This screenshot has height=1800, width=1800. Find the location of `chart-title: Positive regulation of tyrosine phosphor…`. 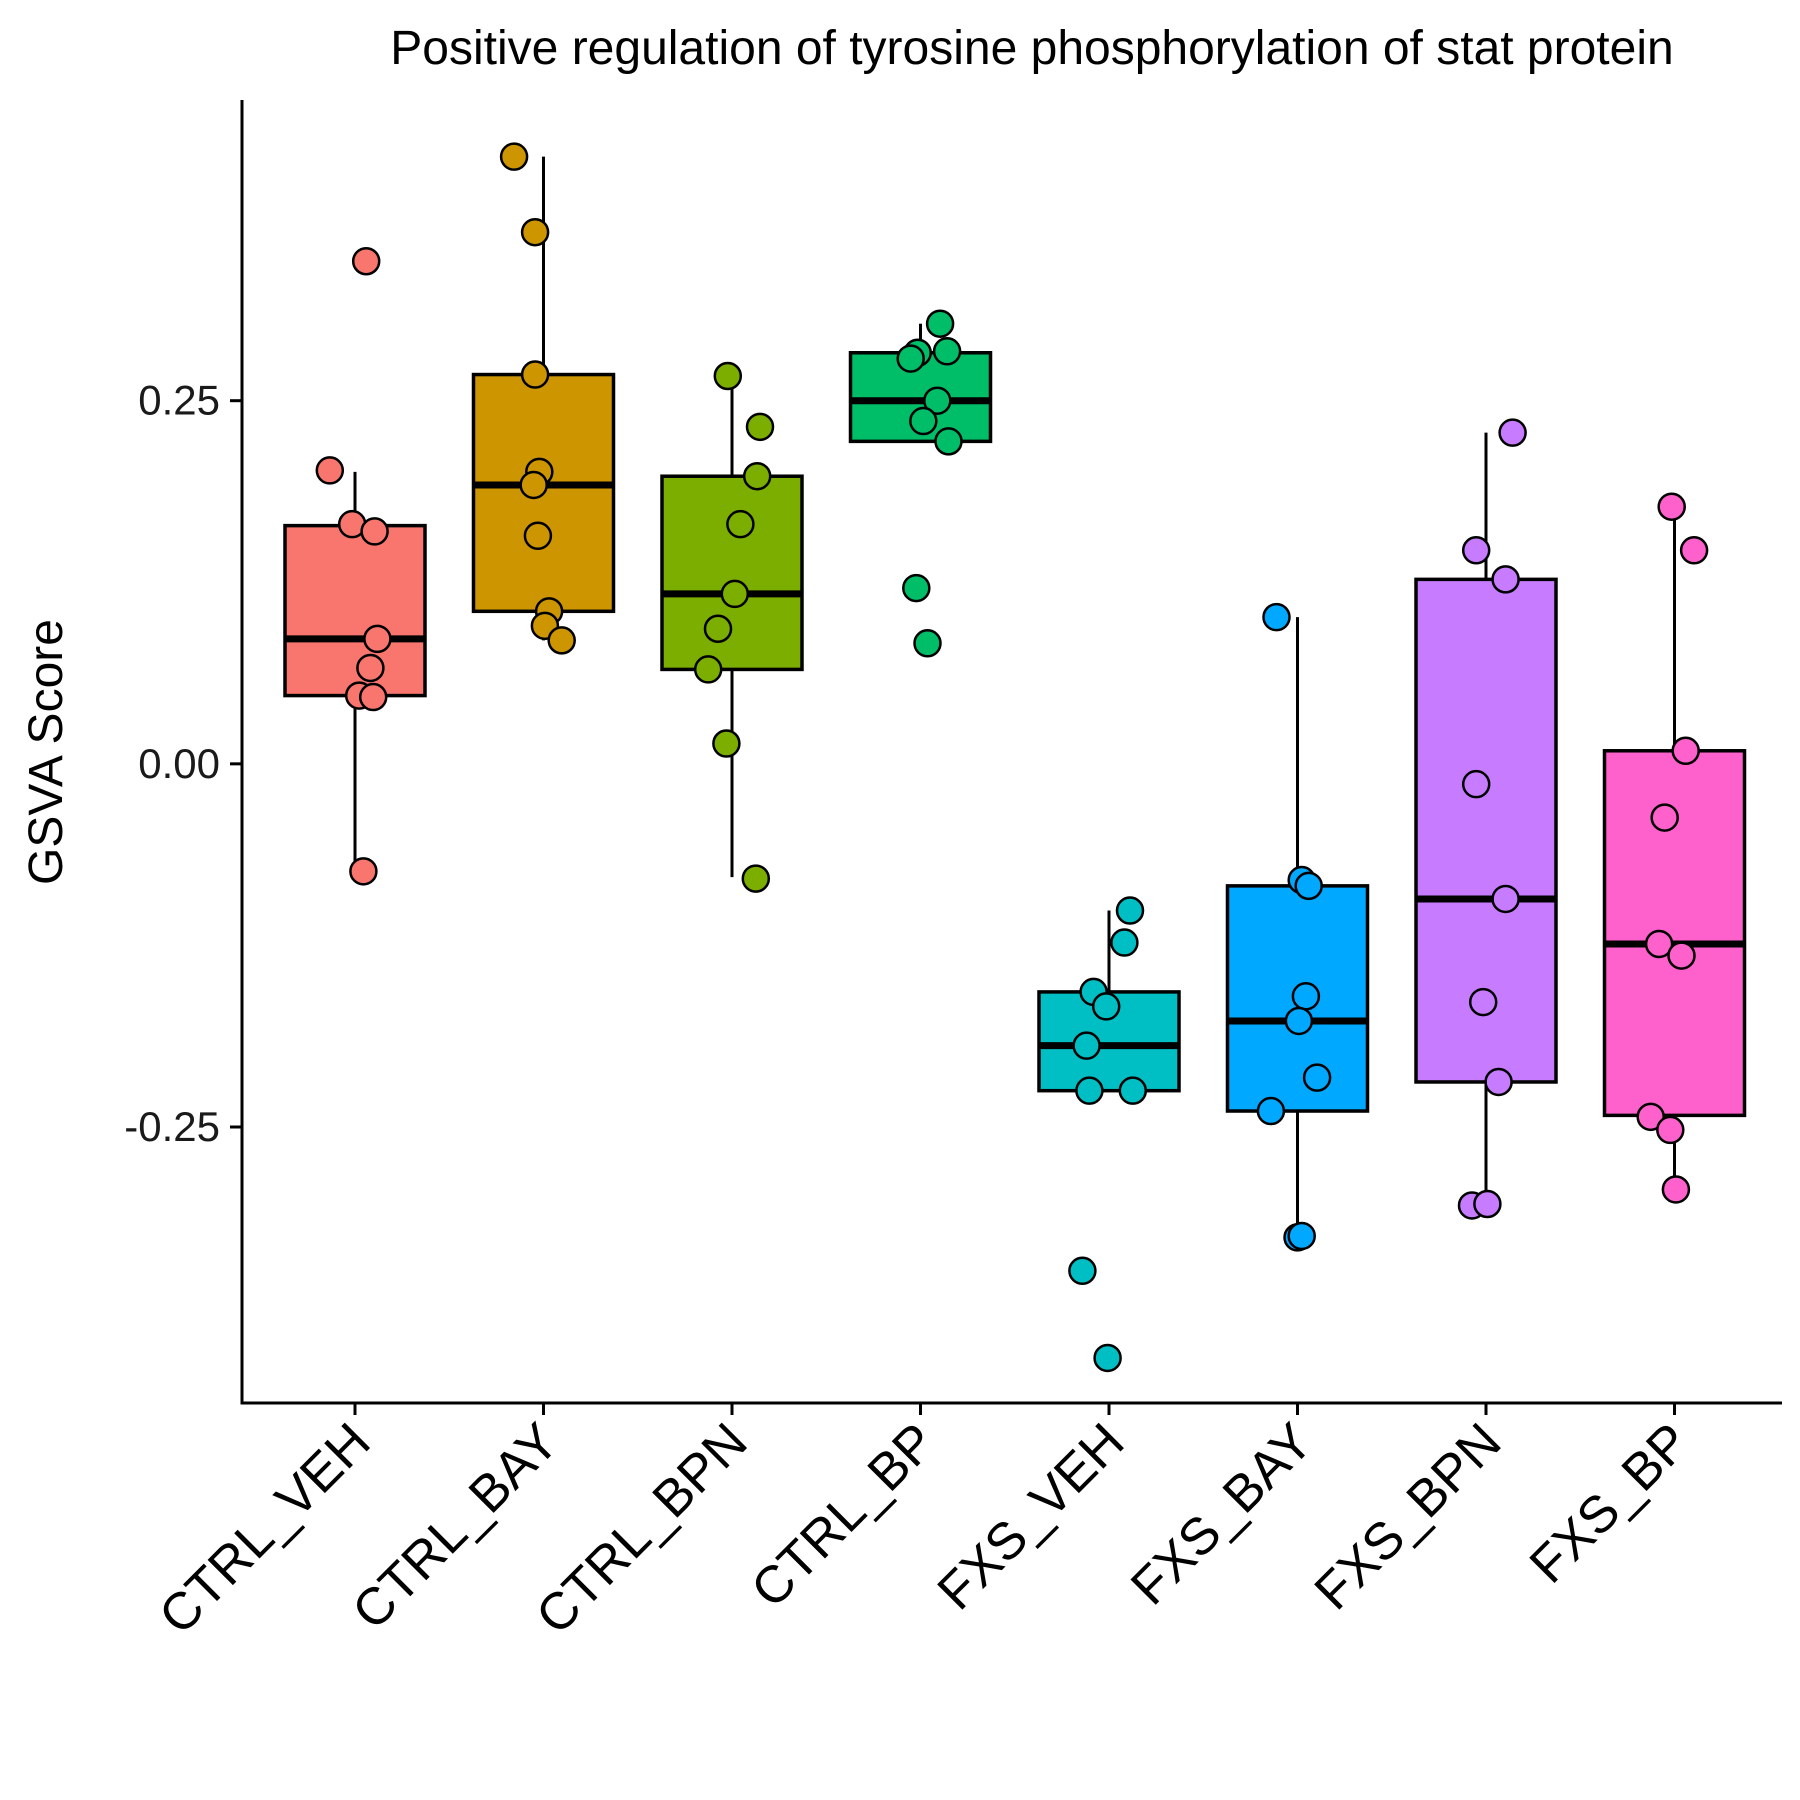

chart-title: Positive regulation of tyrosine phosphor… is located at coordinates (1031, 48).